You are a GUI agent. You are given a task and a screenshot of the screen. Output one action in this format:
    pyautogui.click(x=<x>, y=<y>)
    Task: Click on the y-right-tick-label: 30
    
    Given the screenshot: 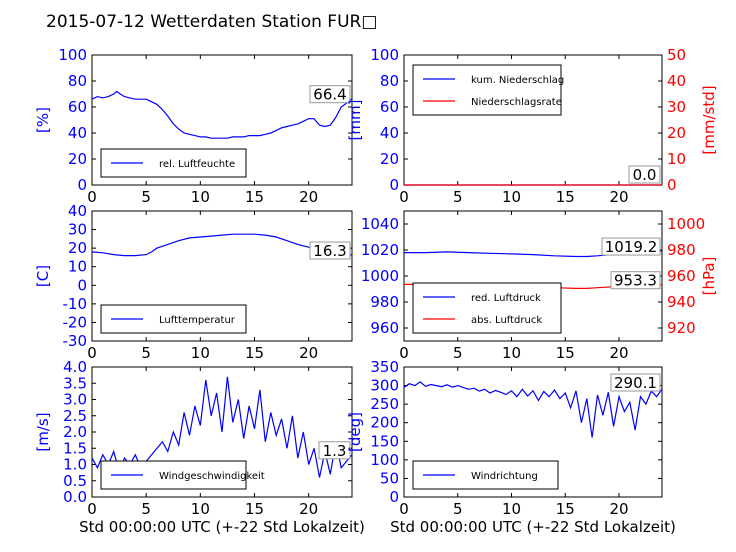 What is the action you would take?
    pyautogui.click(x=676, y=107)
    